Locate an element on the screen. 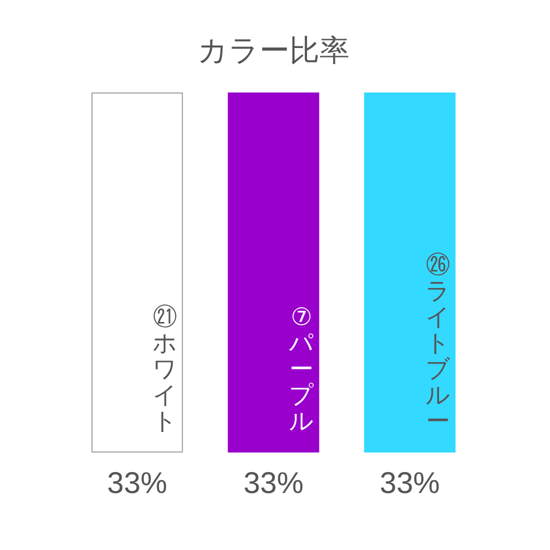 The image size is (550, 550). x-tick-label: ㉖ライトブルー is located at coordinates (437, 343).